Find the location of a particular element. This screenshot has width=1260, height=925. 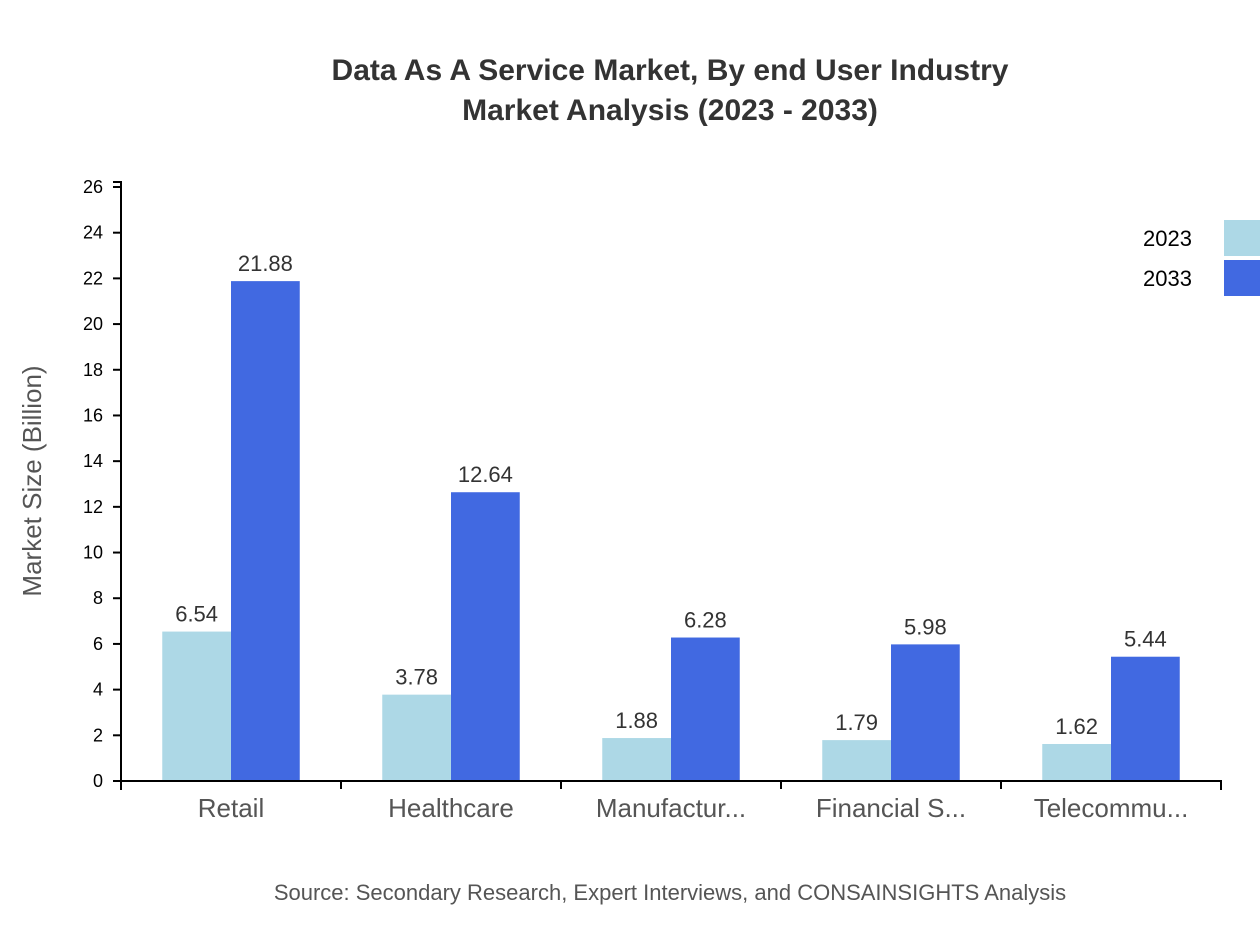

y-tick-label: 22 is located at coordinates (93, 278).